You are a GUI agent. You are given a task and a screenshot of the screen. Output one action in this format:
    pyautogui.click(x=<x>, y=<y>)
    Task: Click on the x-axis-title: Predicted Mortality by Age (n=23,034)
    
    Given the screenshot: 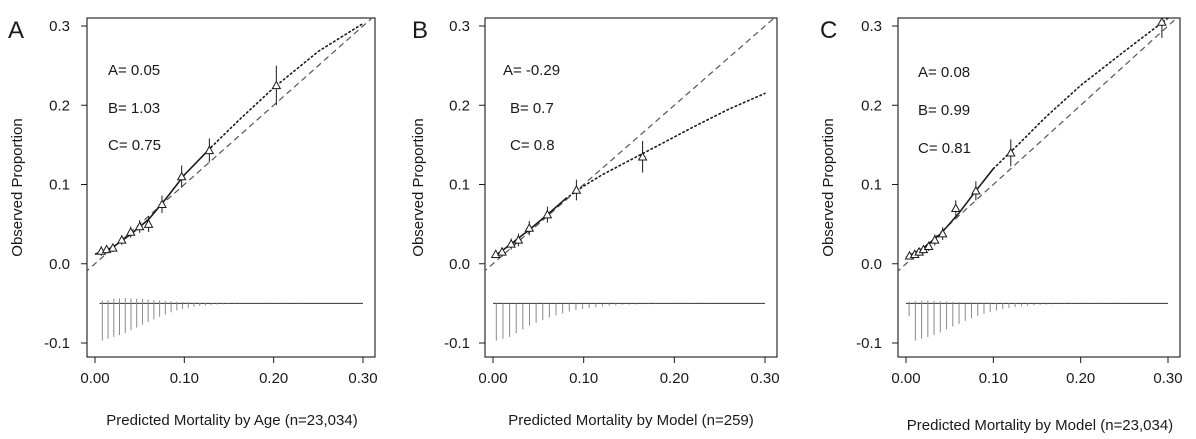 What is the action you would take?
    pyautogui.click(x=231, y=420)
    